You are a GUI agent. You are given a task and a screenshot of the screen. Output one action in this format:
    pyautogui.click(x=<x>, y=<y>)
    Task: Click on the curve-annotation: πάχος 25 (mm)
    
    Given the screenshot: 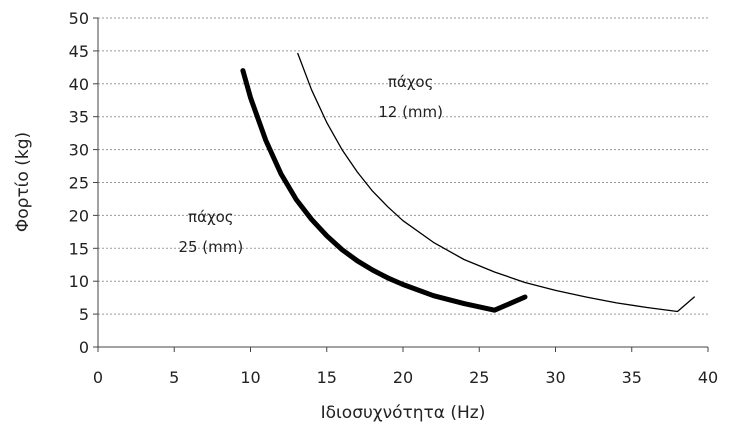 What is the action you would take?
    pyautogui.click(x=210, y=232)
    